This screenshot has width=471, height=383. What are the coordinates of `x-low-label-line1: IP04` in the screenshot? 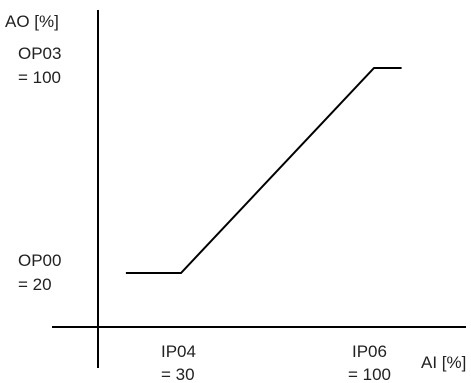 It's located at (178, 351).